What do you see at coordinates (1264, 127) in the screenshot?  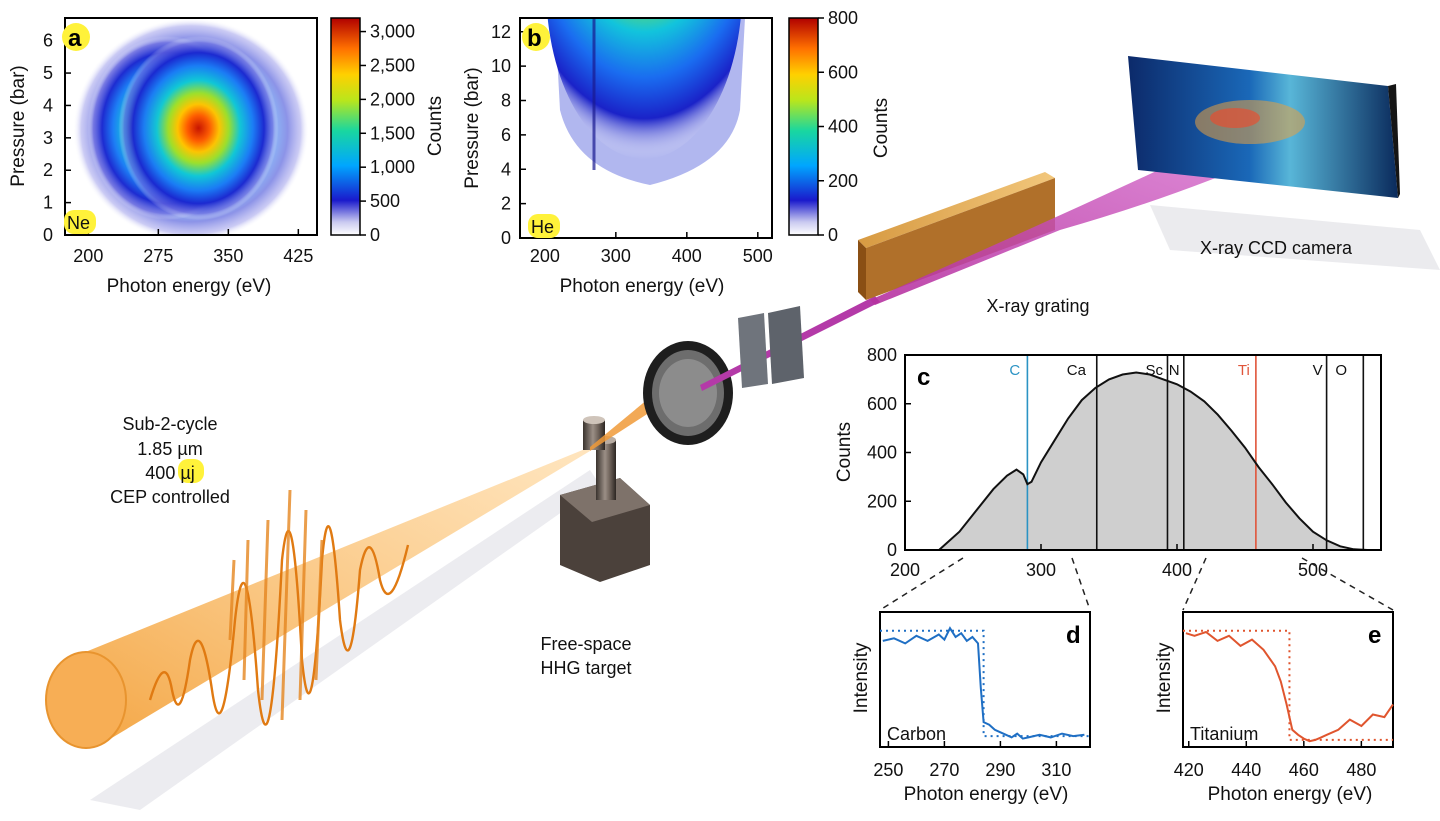 I see `ccd-camera` at bounding box center [1264, 127].